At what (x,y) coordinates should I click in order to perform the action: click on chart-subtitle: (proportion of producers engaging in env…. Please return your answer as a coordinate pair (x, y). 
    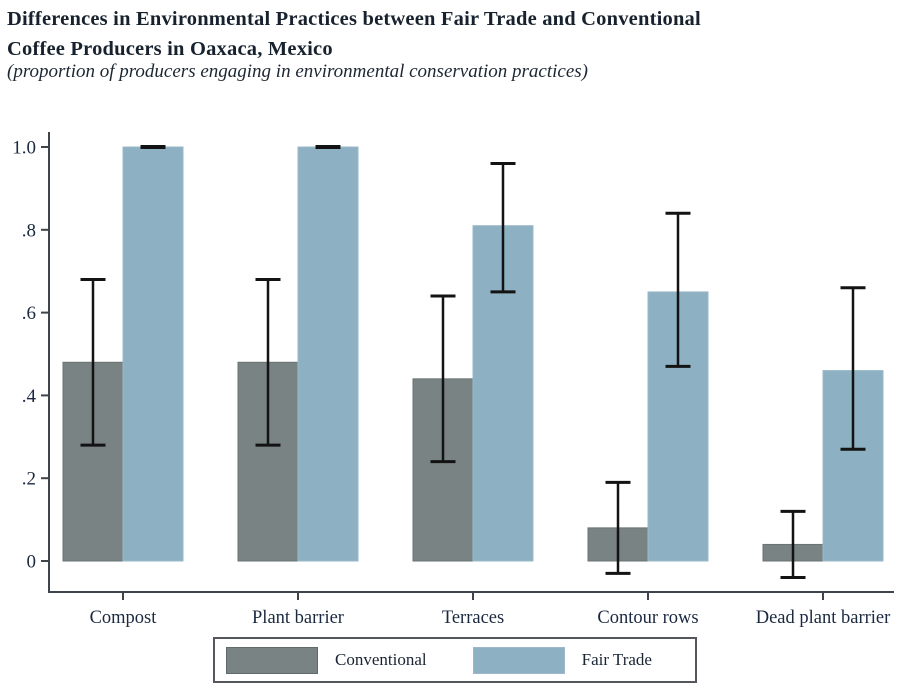
    Looking at the image, I should click on (297, 71).